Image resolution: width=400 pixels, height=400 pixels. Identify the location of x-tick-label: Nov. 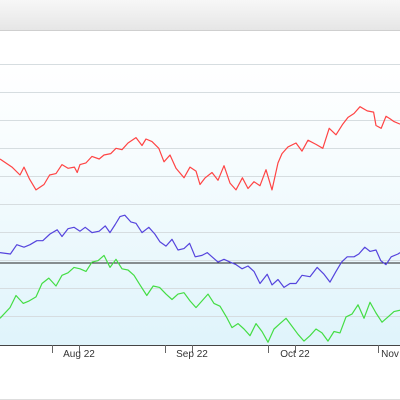
(390, 354).